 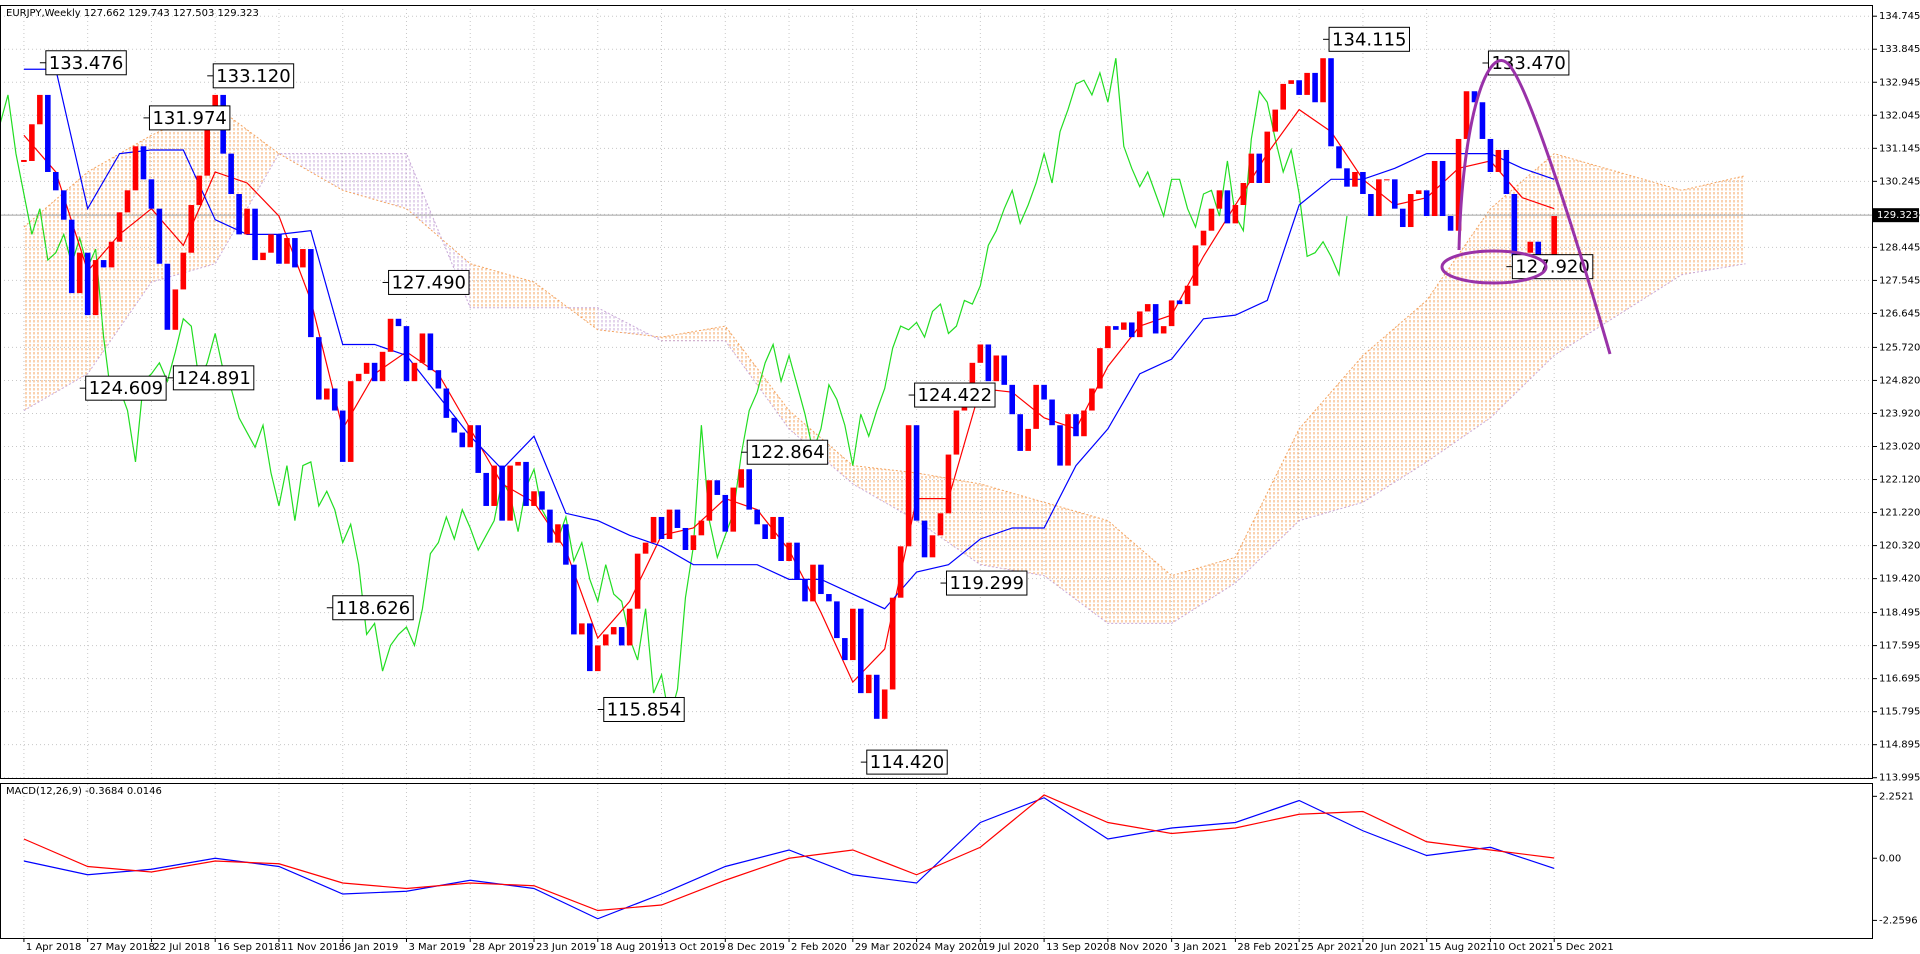 What do you see at coordinates (904, 762) in the screenshot?
I see `price-annotation: 114.420` at bounding box center [904, 762].